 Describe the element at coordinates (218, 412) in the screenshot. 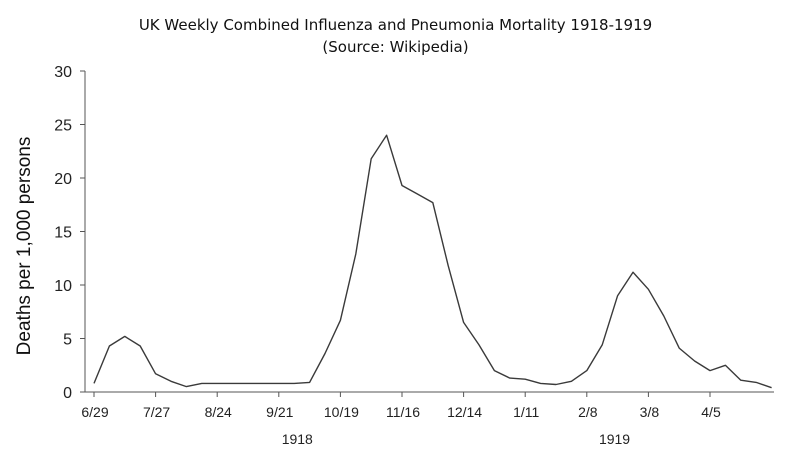

I see `x-tick-label: 8/24` at that location.